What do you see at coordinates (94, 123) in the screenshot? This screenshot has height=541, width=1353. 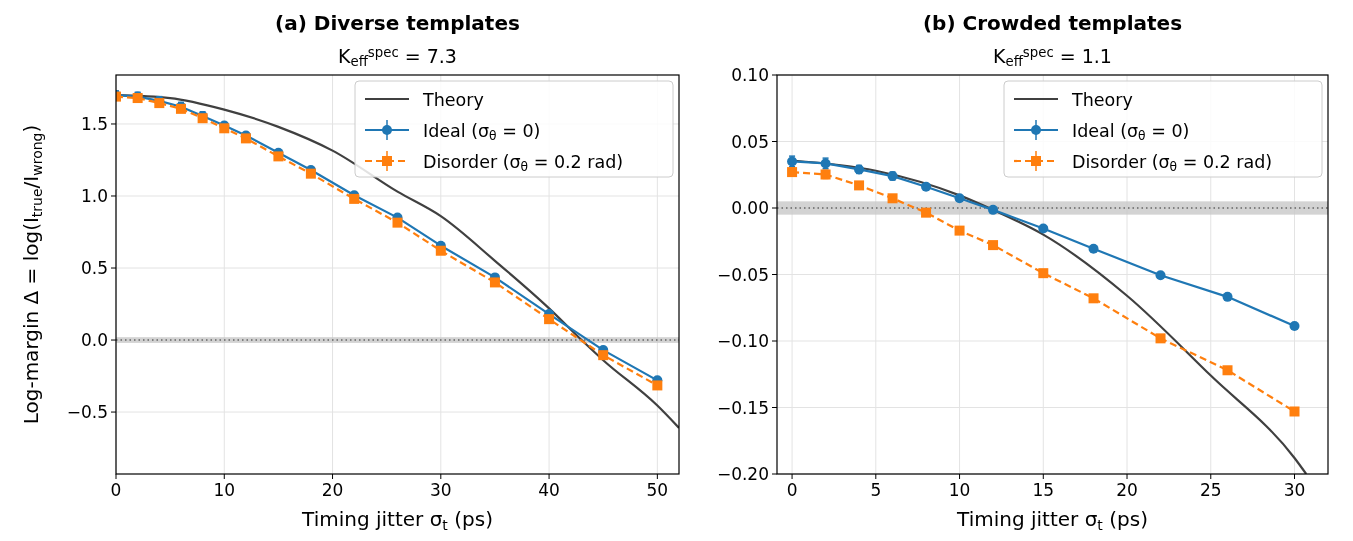 I see `y-tick-label: 1.5` at bounding box center [94, 123].